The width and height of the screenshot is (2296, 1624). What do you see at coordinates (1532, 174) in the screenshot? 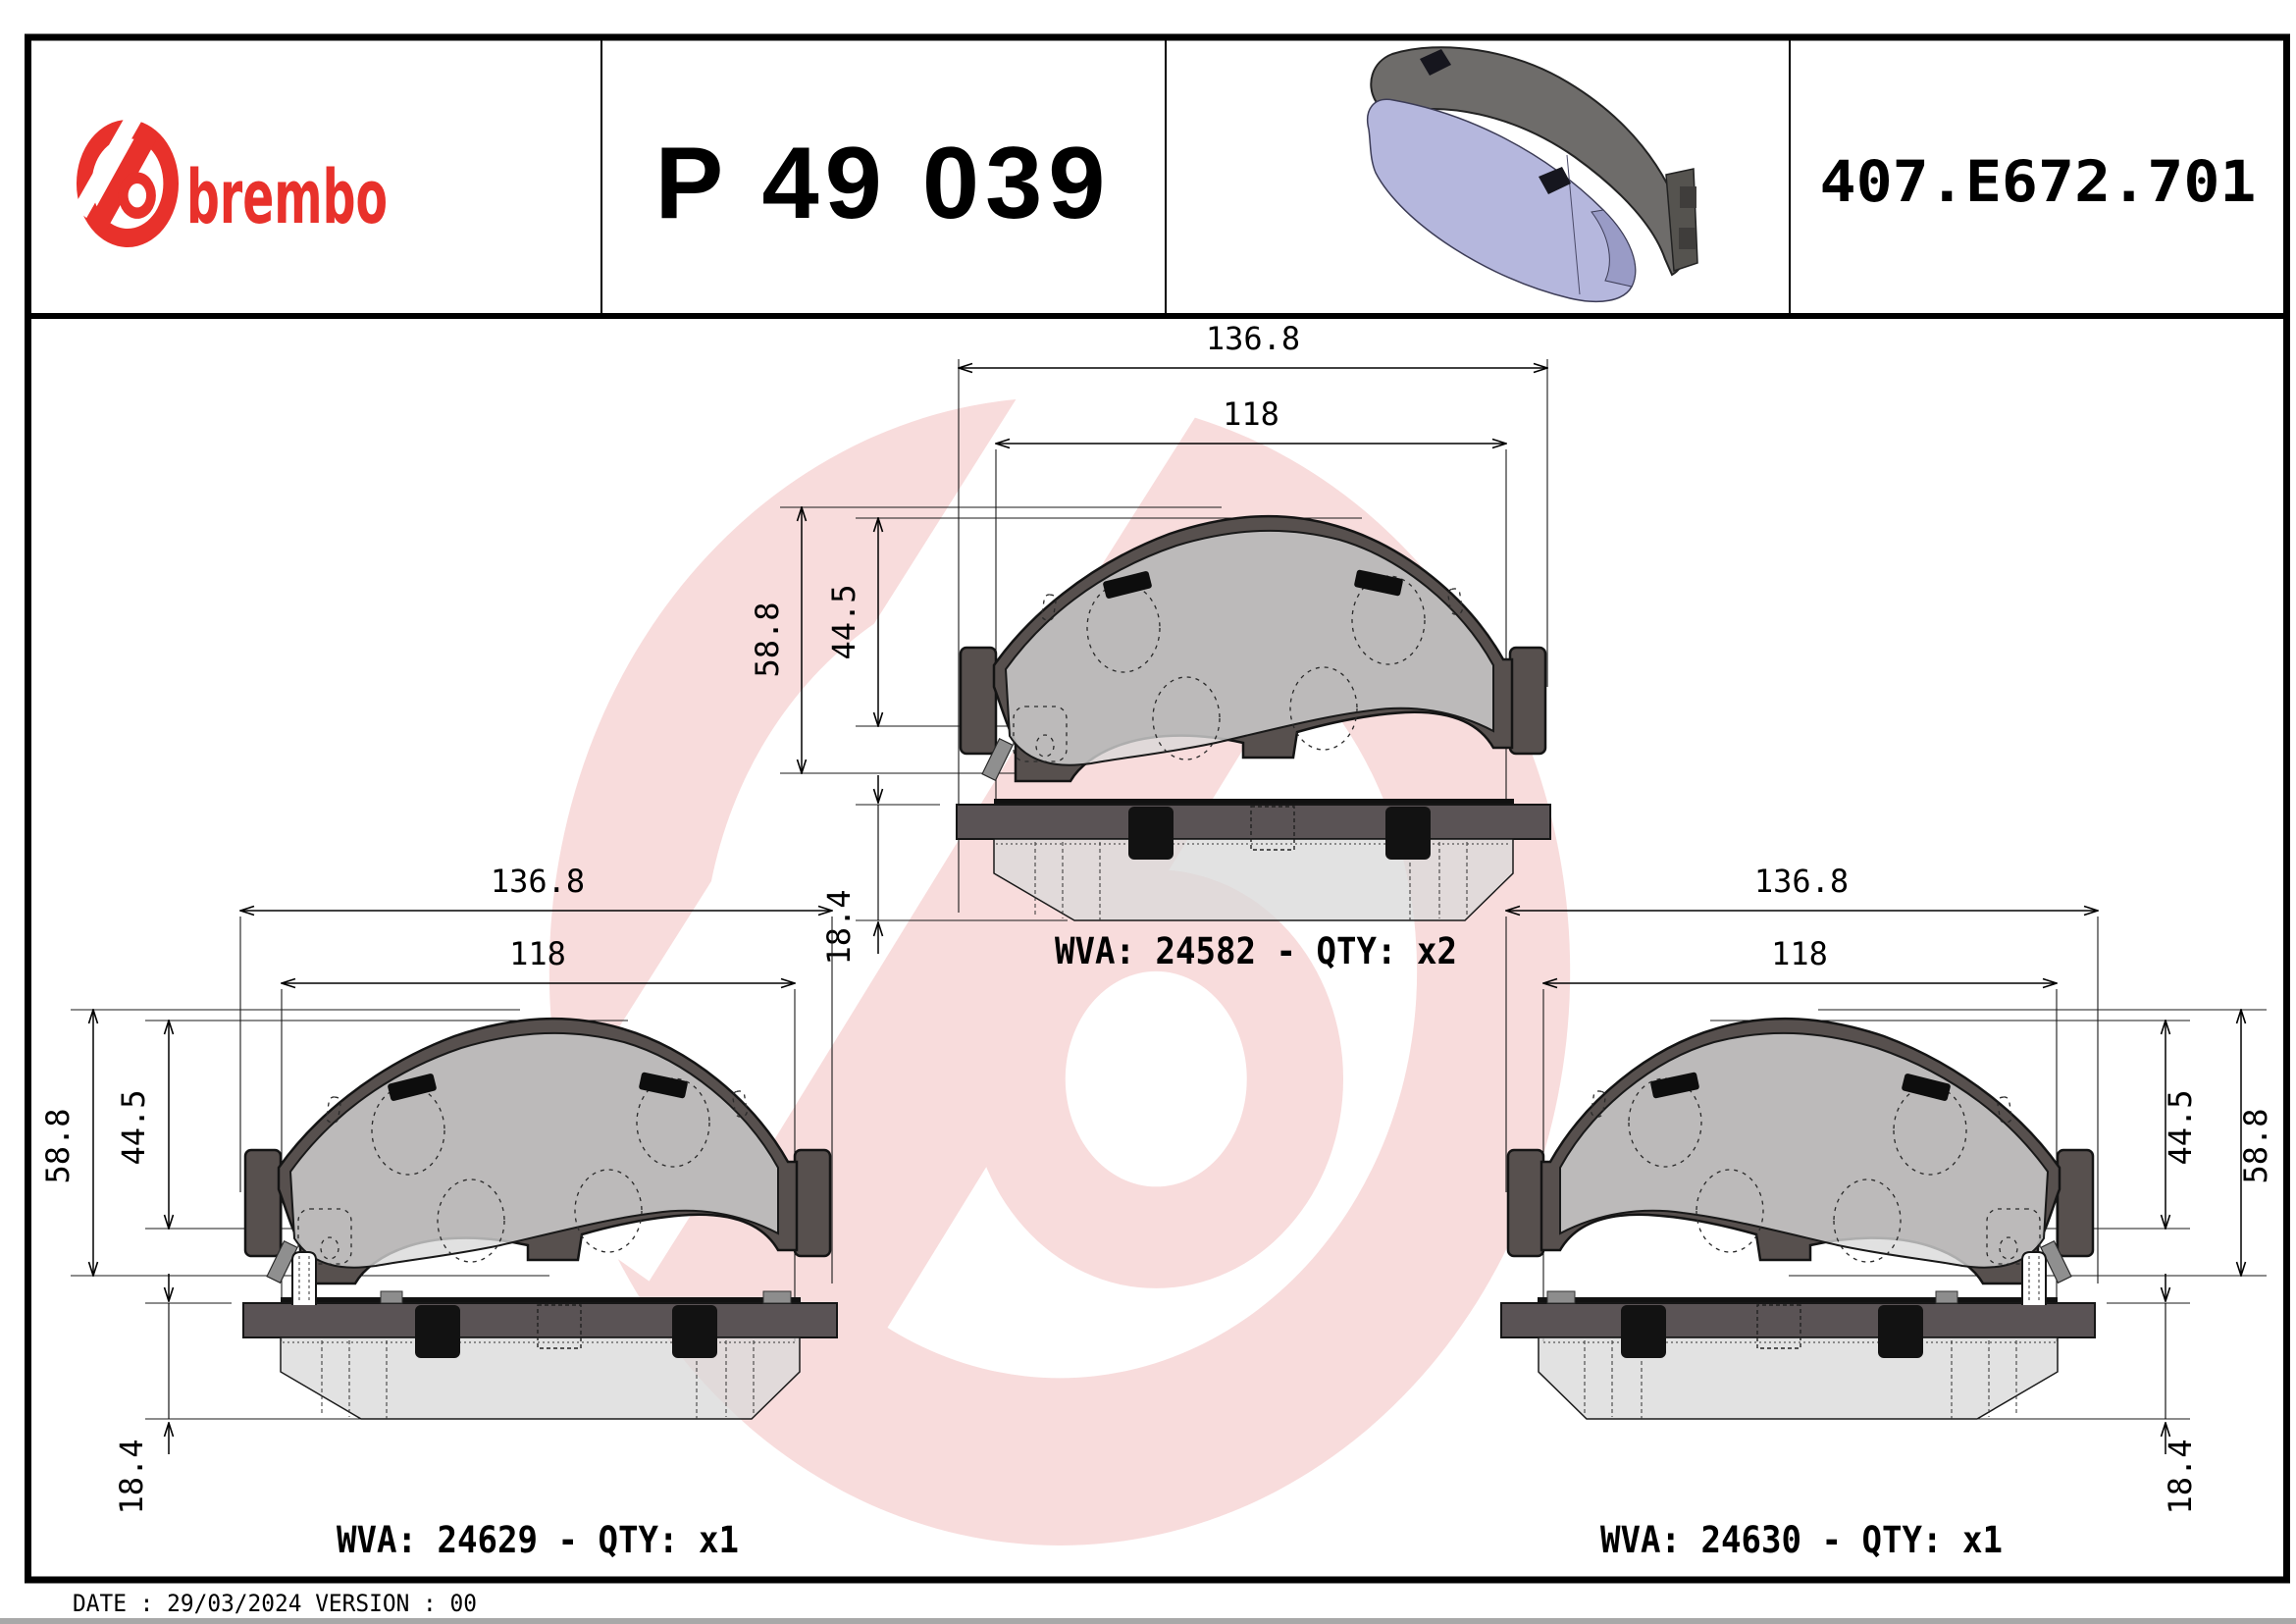
I see `pad-3d-image` at bounding box center [1532, 174].